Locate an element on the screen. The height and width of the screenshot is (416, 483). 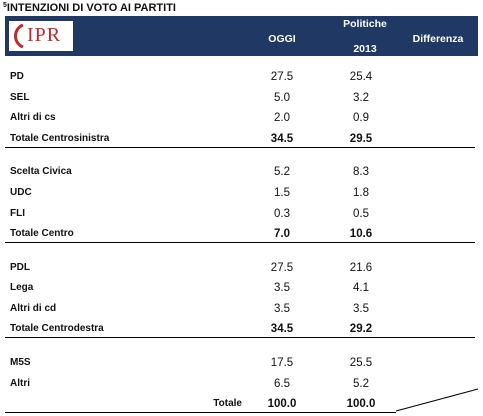
value-politiche: 29.2 is located at coordinates (361, 329).